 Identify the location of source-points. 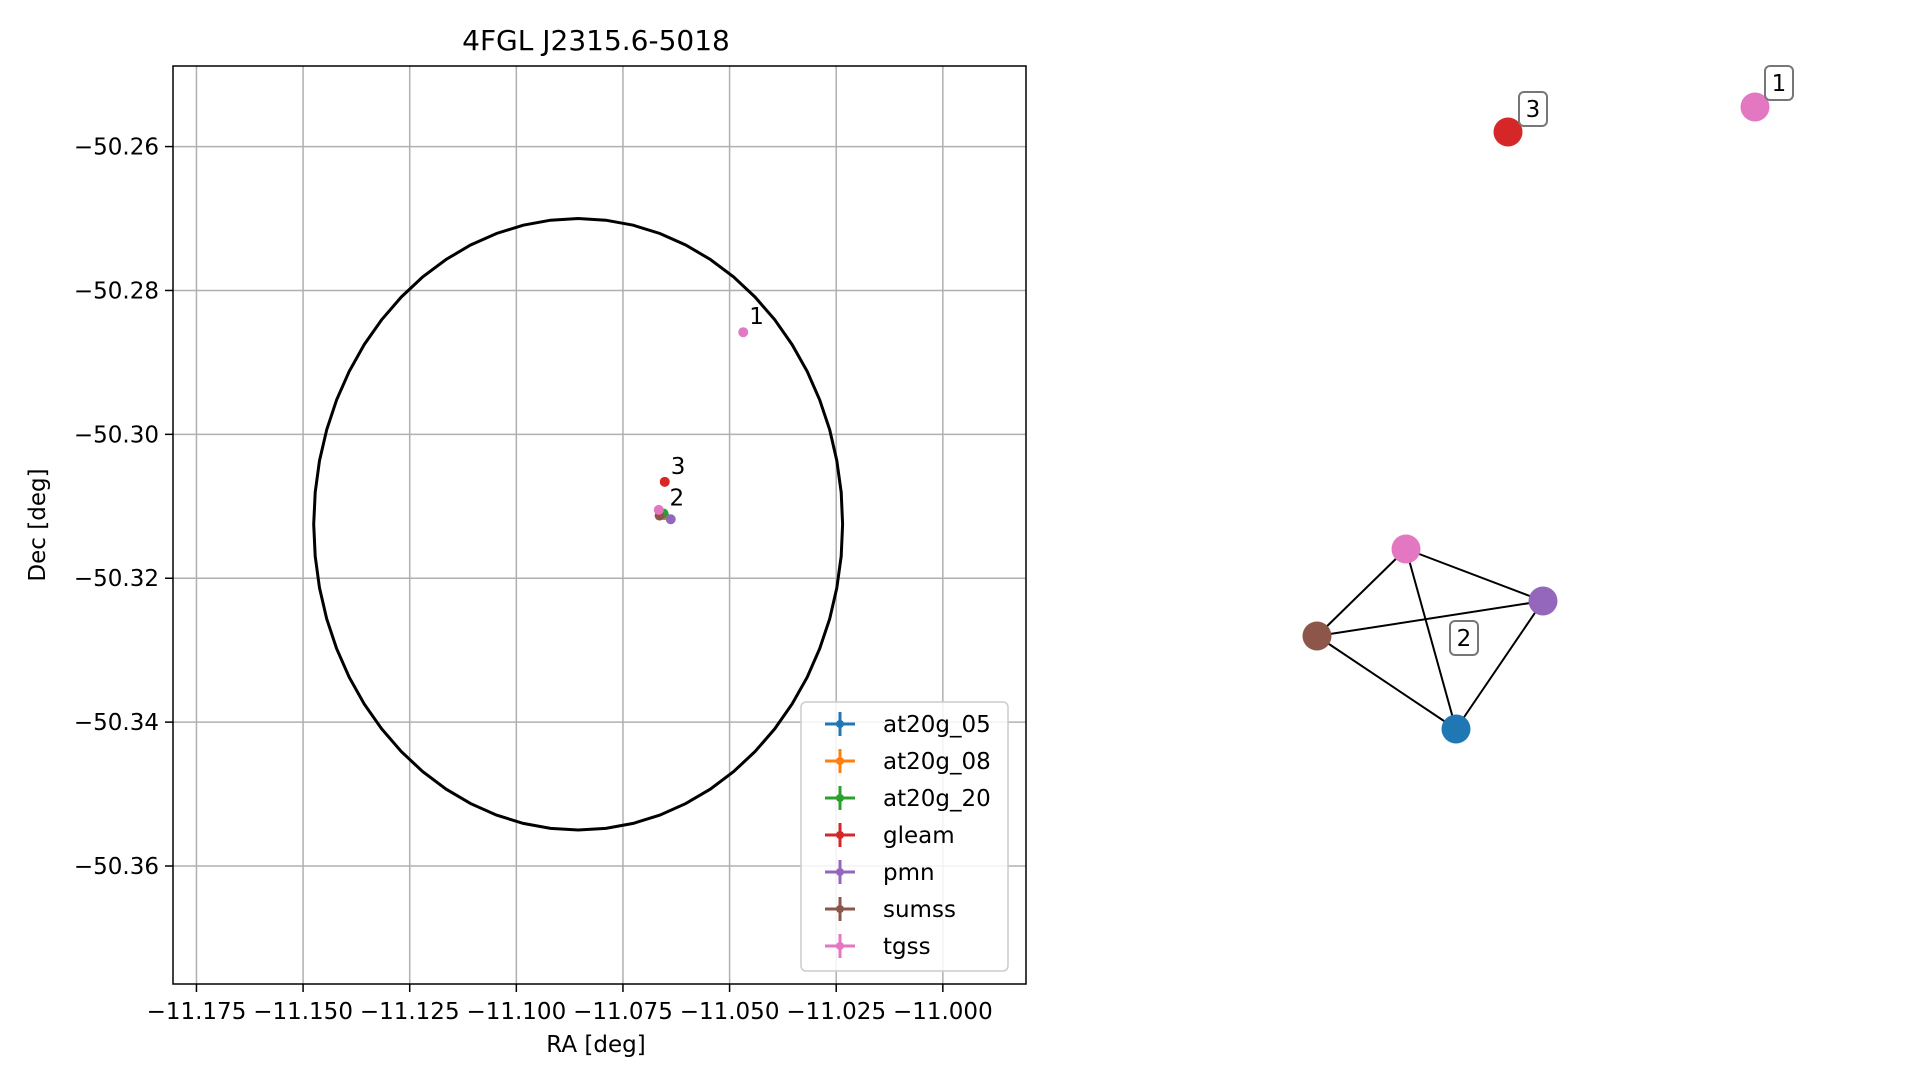
(701, 426).